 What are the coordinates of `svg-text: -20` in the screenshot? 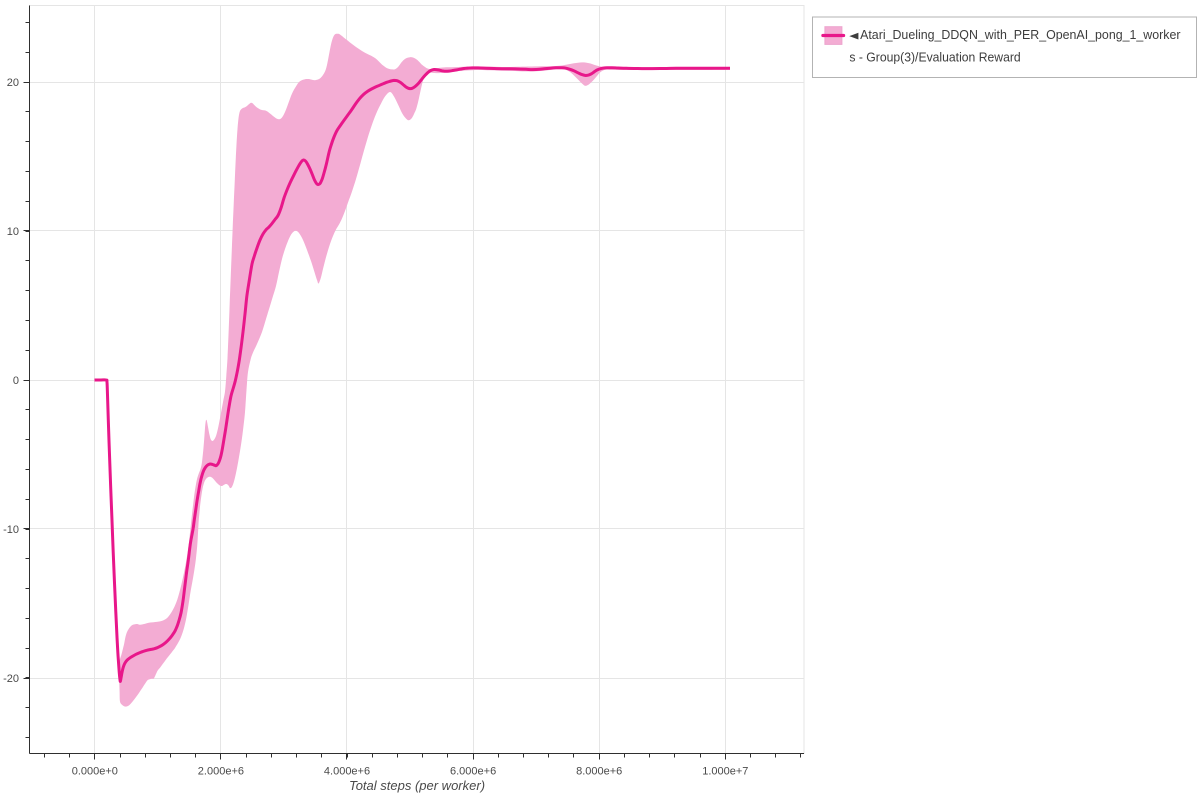 It's located at (11, 679).